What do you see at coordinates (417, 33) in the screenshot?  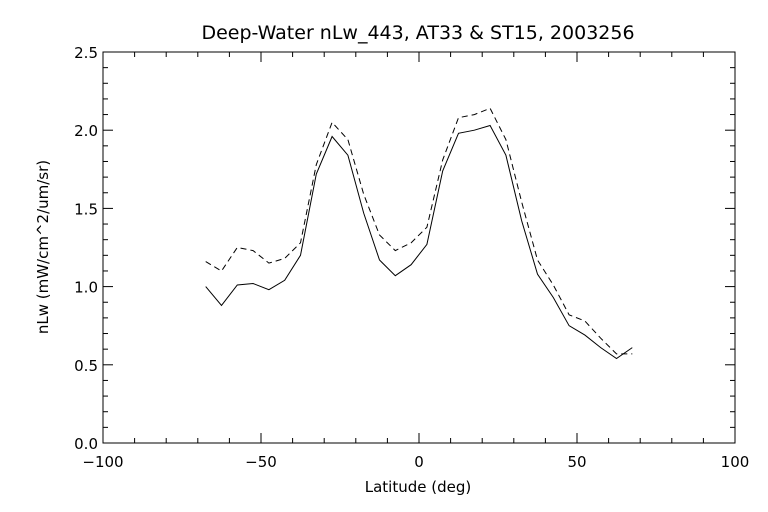 I see `chart-title: Deep-Water nLw_443, AT33 & ST15, 2003256` at bounding box center [417, 33].